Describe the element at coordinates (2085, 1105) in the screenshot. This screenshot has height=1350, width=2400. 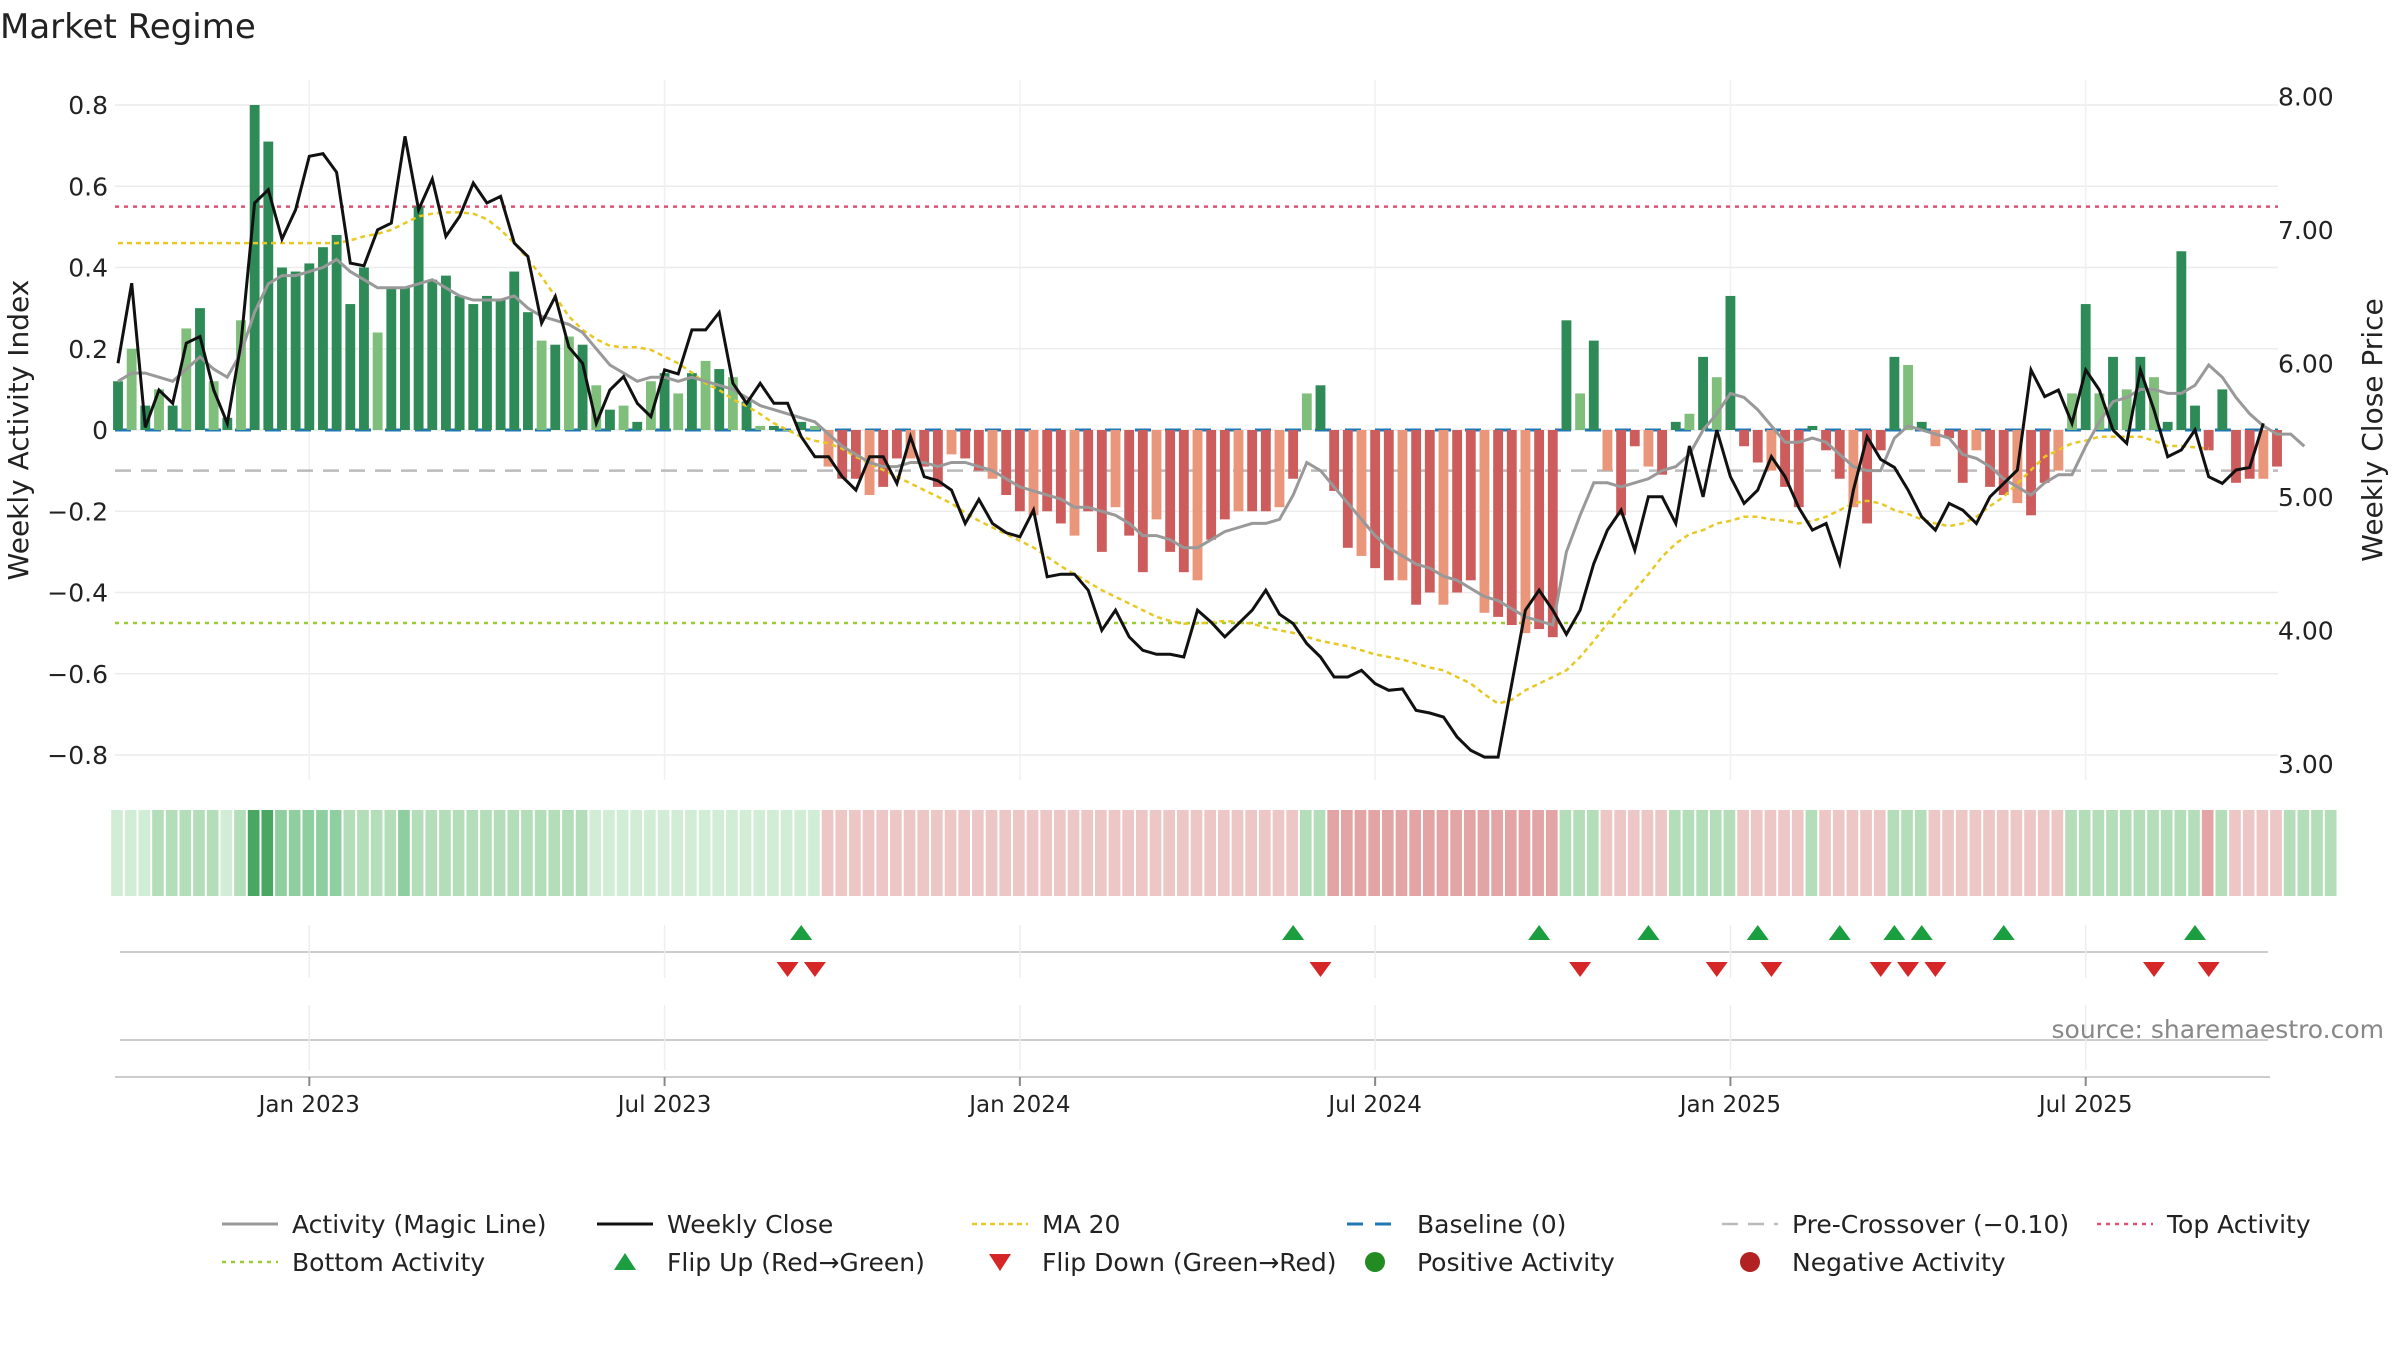
I see `x-tick-label: Jul 2025` at that location.